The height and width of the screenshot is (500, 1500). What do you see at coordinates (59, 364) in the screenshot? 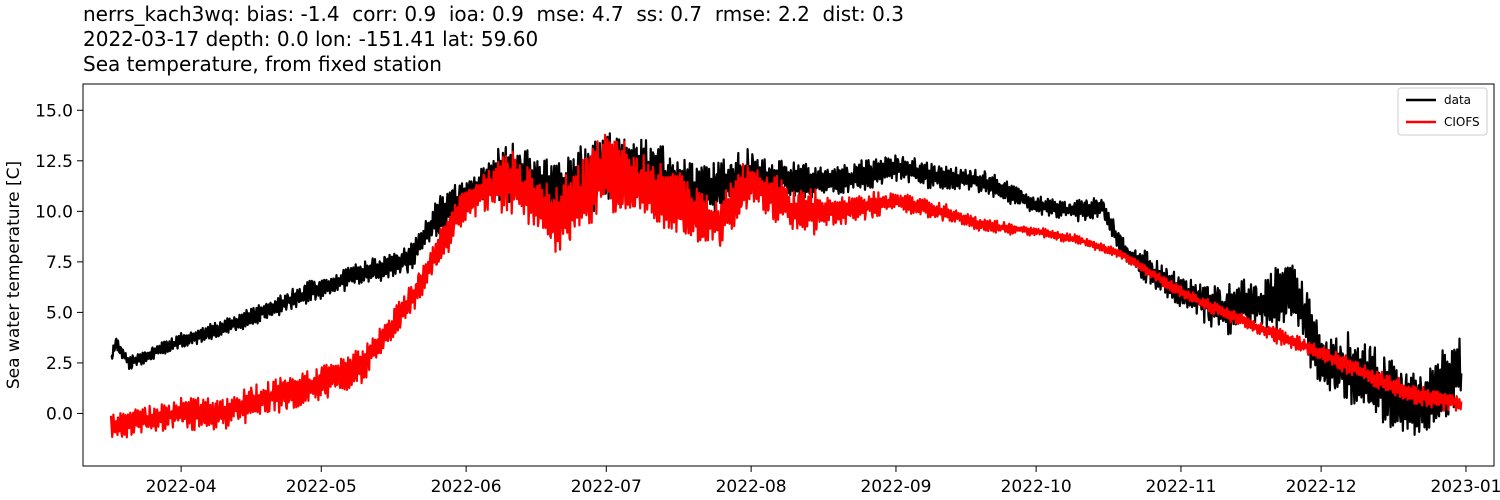
I see `y-tick-label: 2.5` at bounding box center [59, 364].